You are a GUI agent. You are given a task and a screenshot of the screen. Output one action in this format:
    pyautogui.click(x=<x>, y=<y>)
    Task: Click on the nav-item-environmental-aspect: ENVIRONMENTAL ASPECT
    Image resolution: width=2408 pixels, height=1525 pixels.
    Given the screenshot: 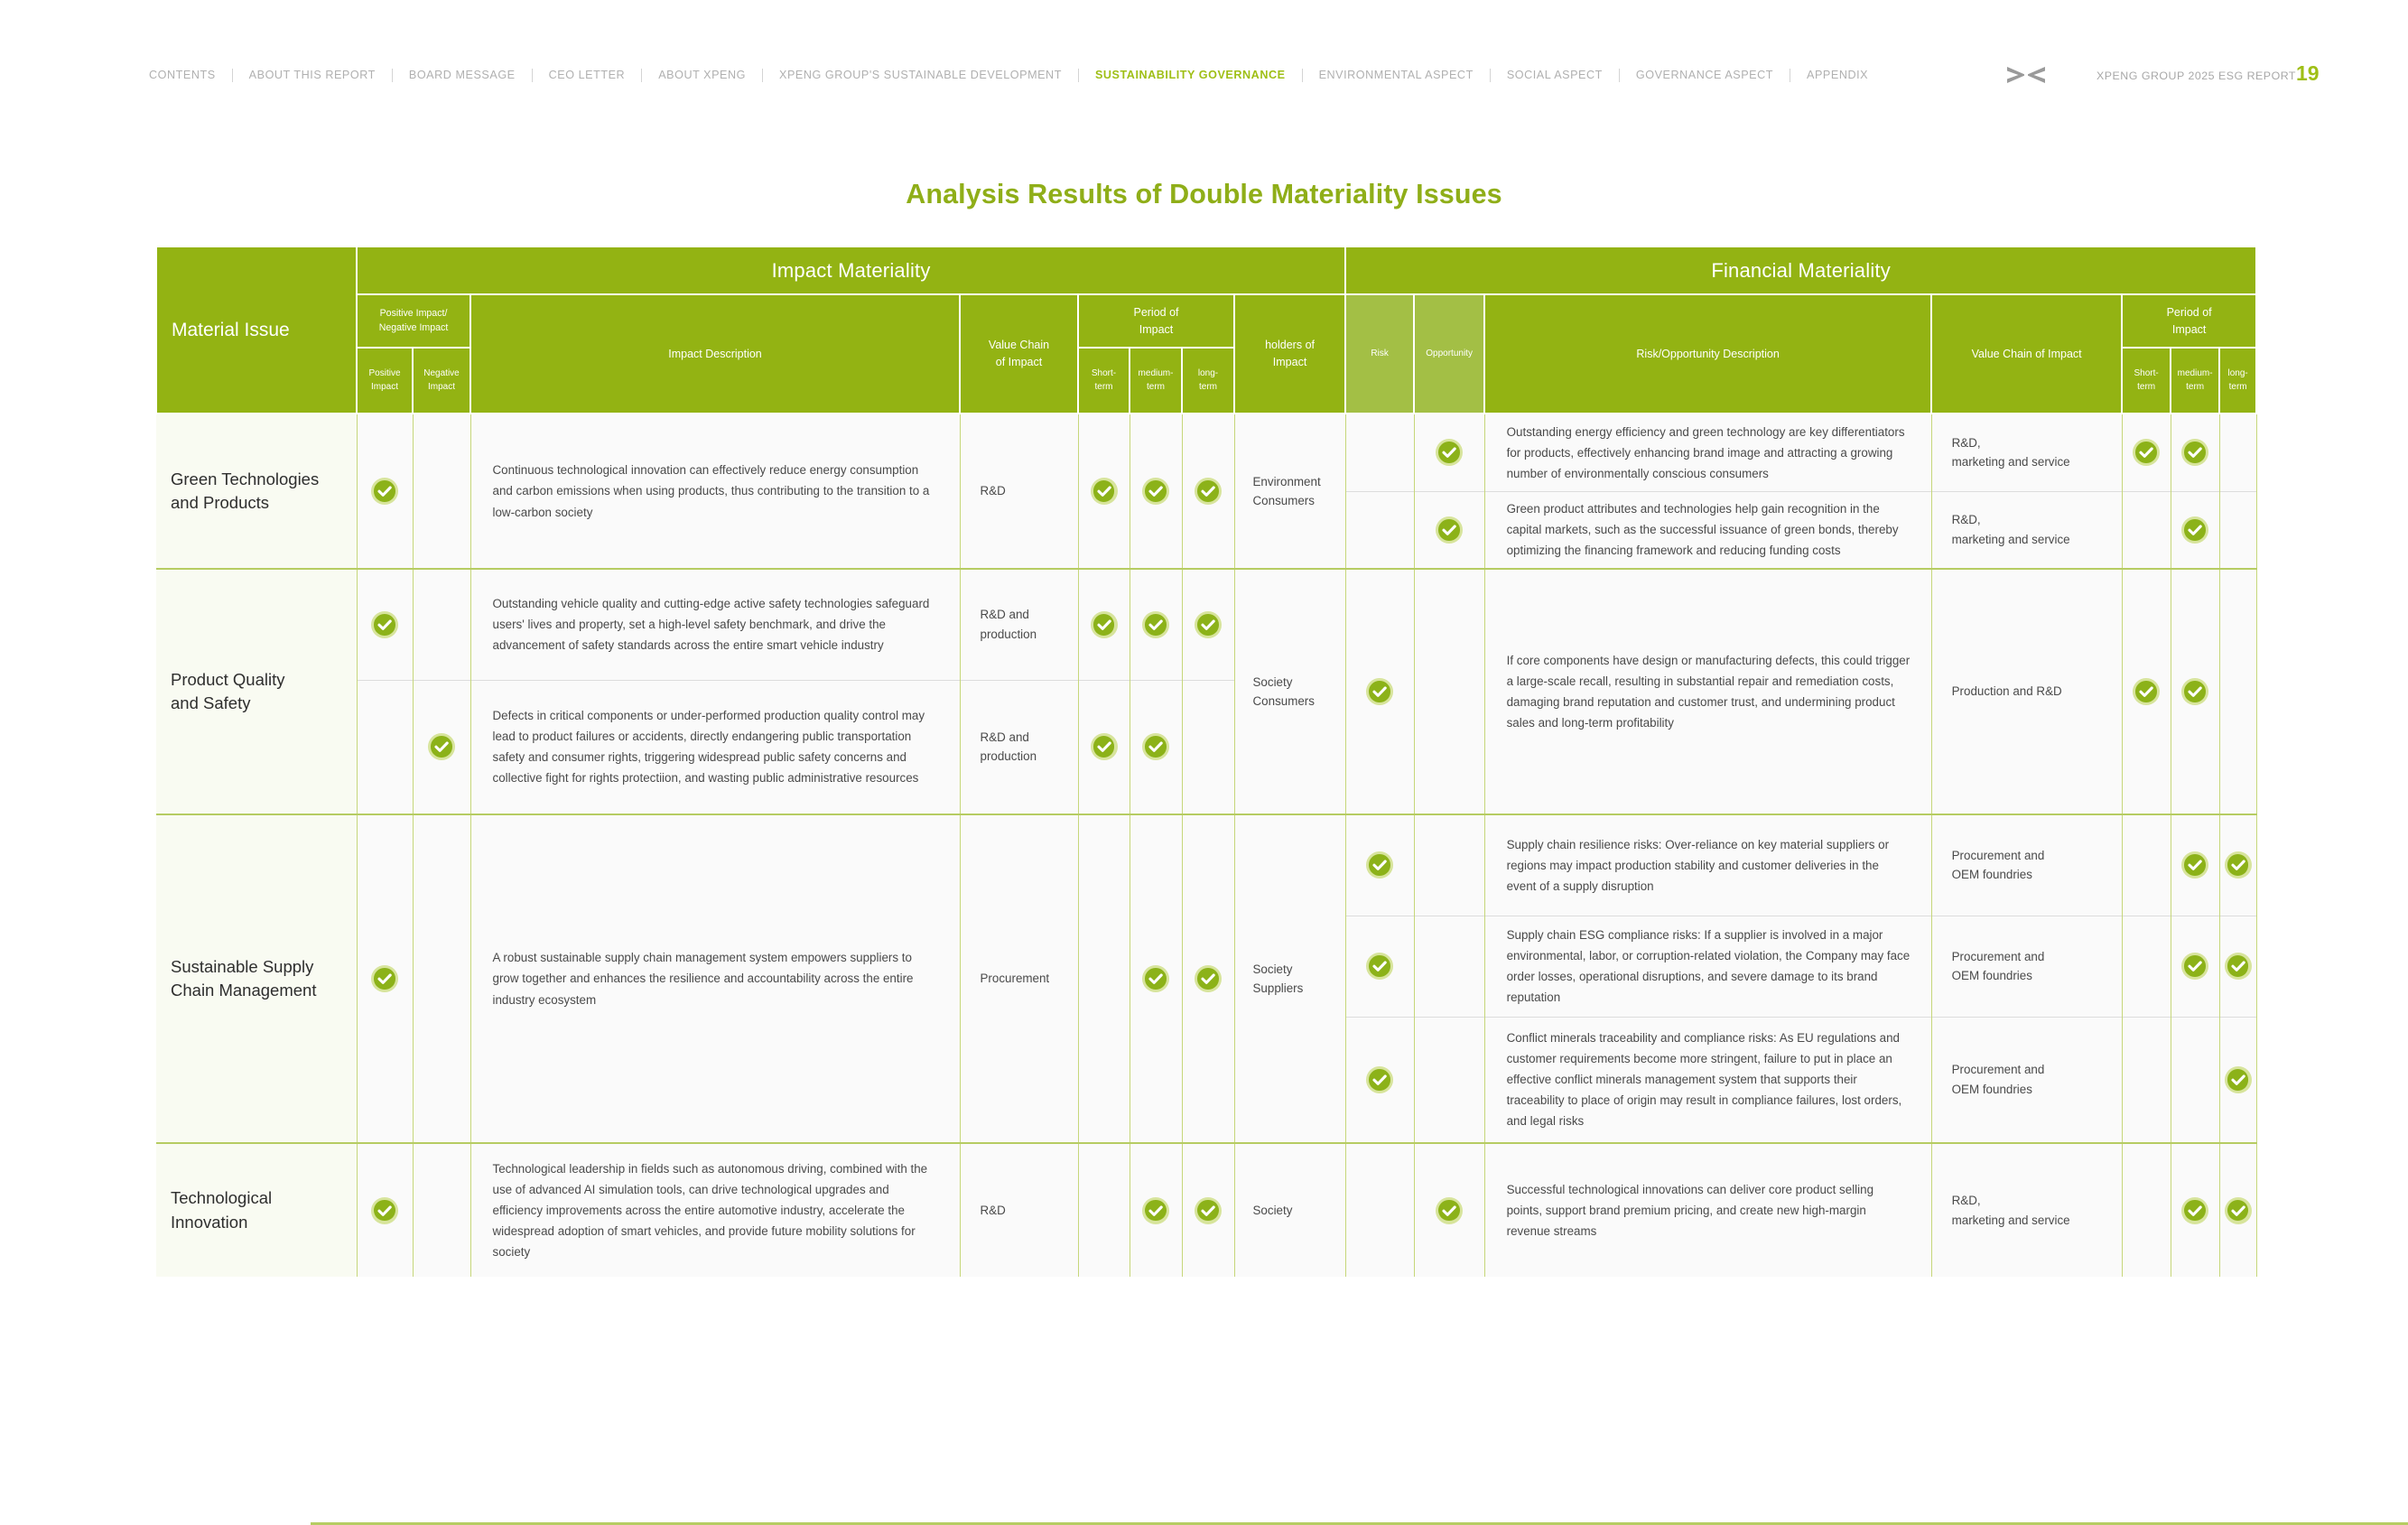 What is the action you would take?
    pyautogui.click(x=1396, y=75)
    